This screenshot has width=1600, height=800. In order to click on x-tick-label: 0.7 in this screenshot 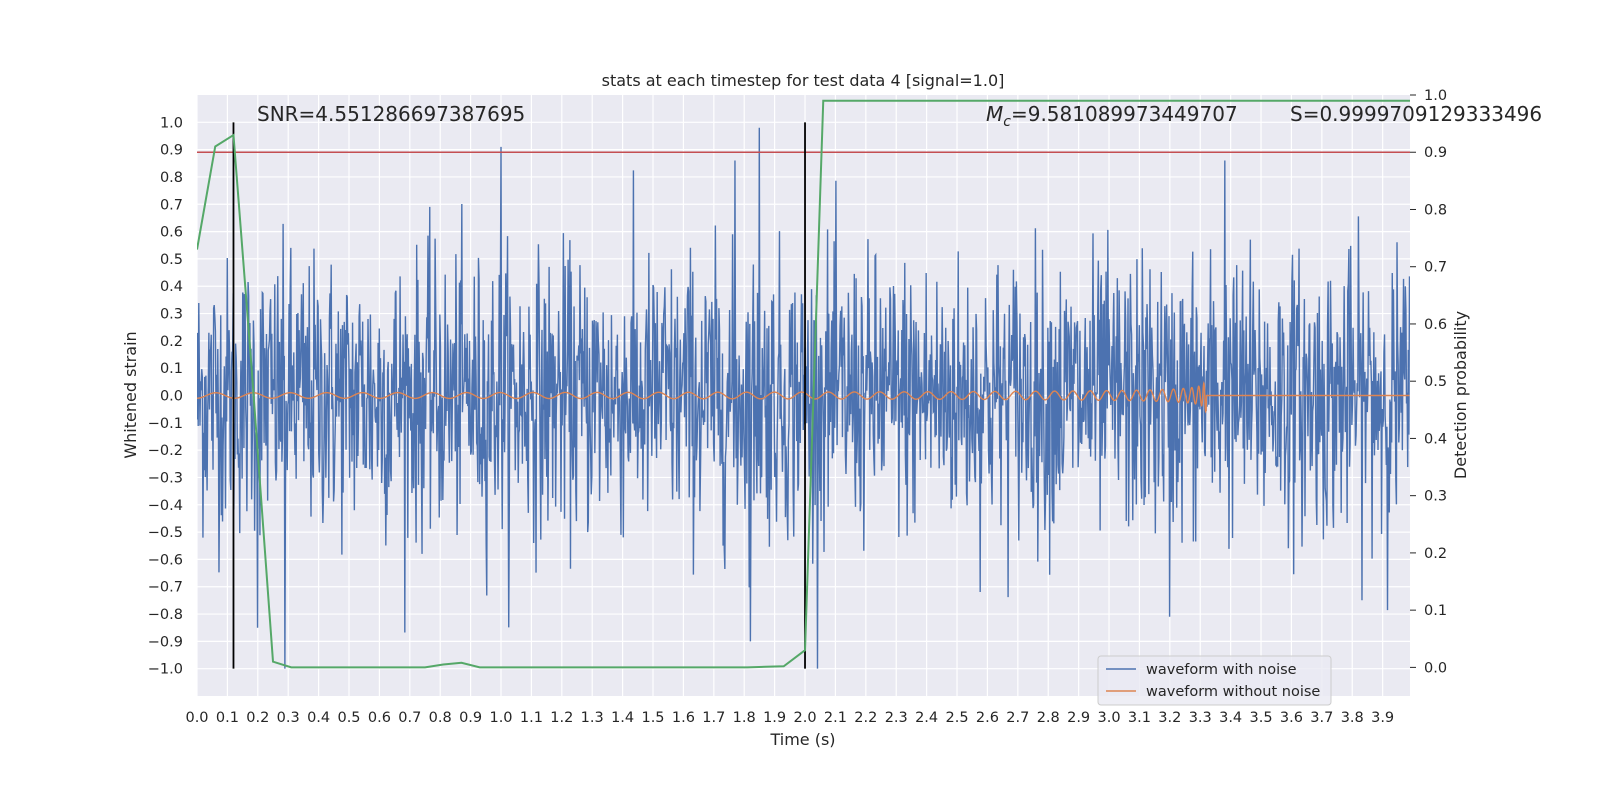, I will do `click(409, 718)`.